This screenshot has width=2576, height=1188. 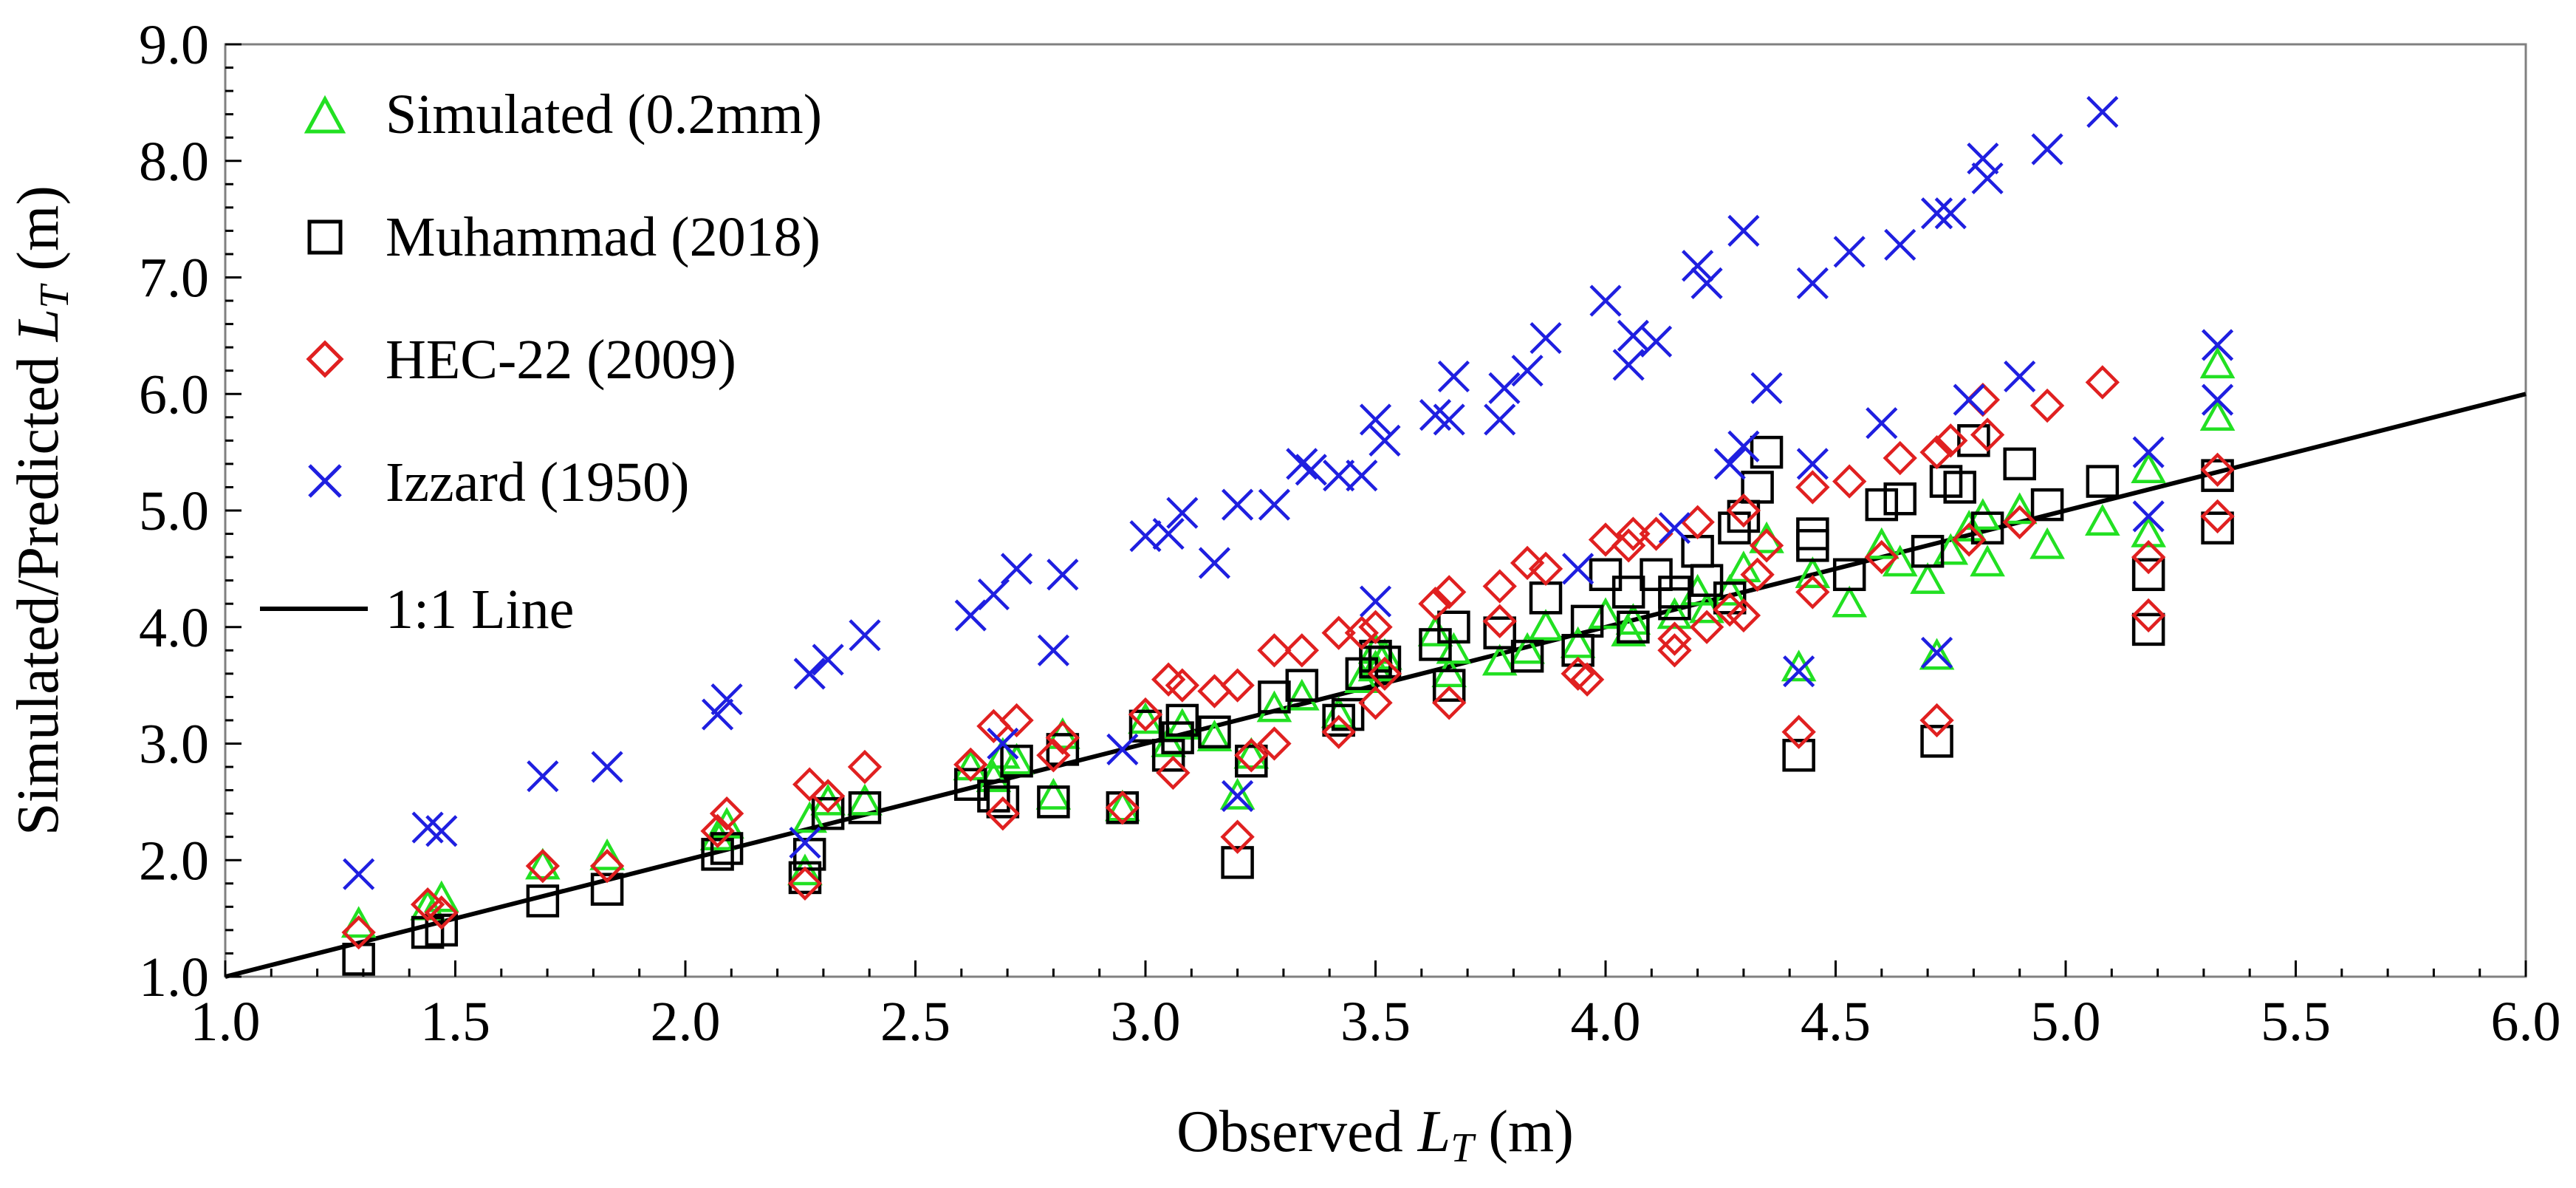 What do you see at coordinates (42, 511) in the screenshot?
I see `y-axis-title: Simulated/Predicted LT (m)` at bounding box center [42, 511].